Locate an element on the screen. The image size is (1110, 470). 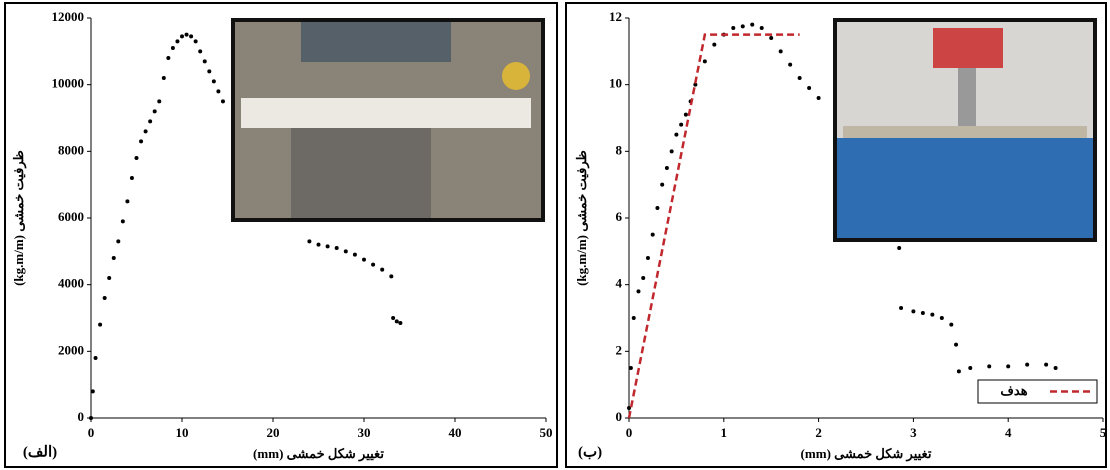
x-tick-label: 40 is located at coordinates (455, 432).